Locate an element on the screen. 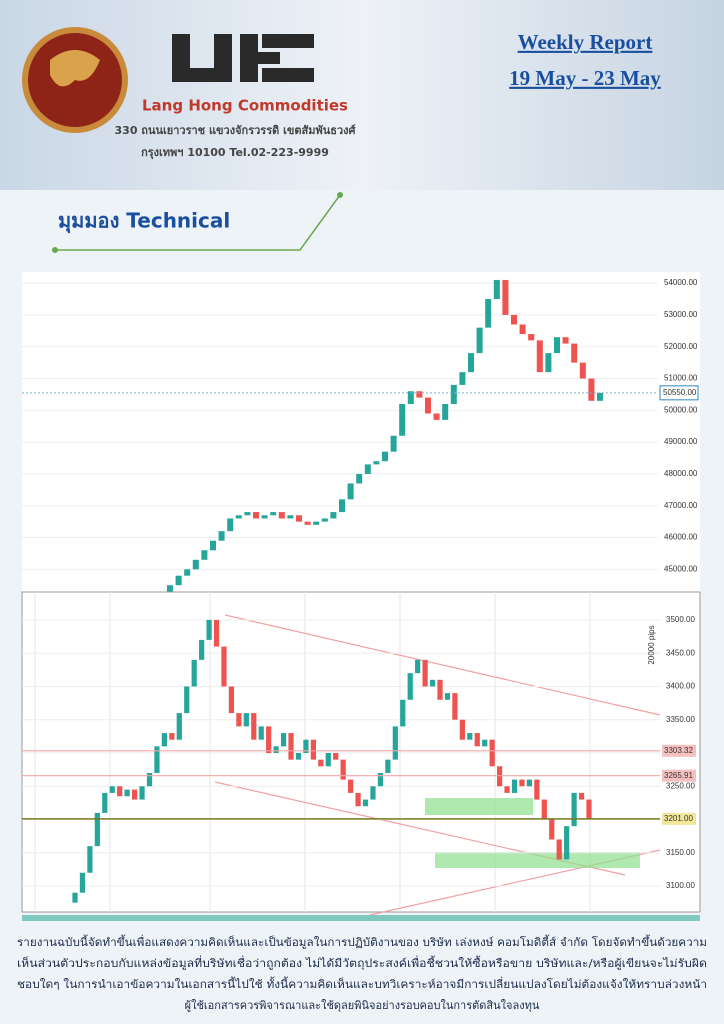  level-label: 3265.91 is located at coordinates (678, 775).